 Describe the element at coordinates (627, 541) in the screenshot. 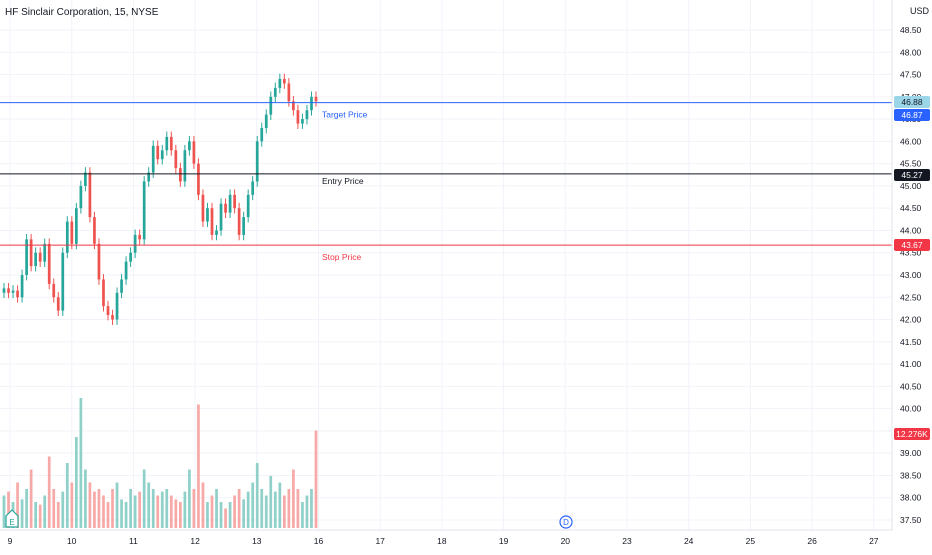

I see `time-tick-label: 23` at that location.